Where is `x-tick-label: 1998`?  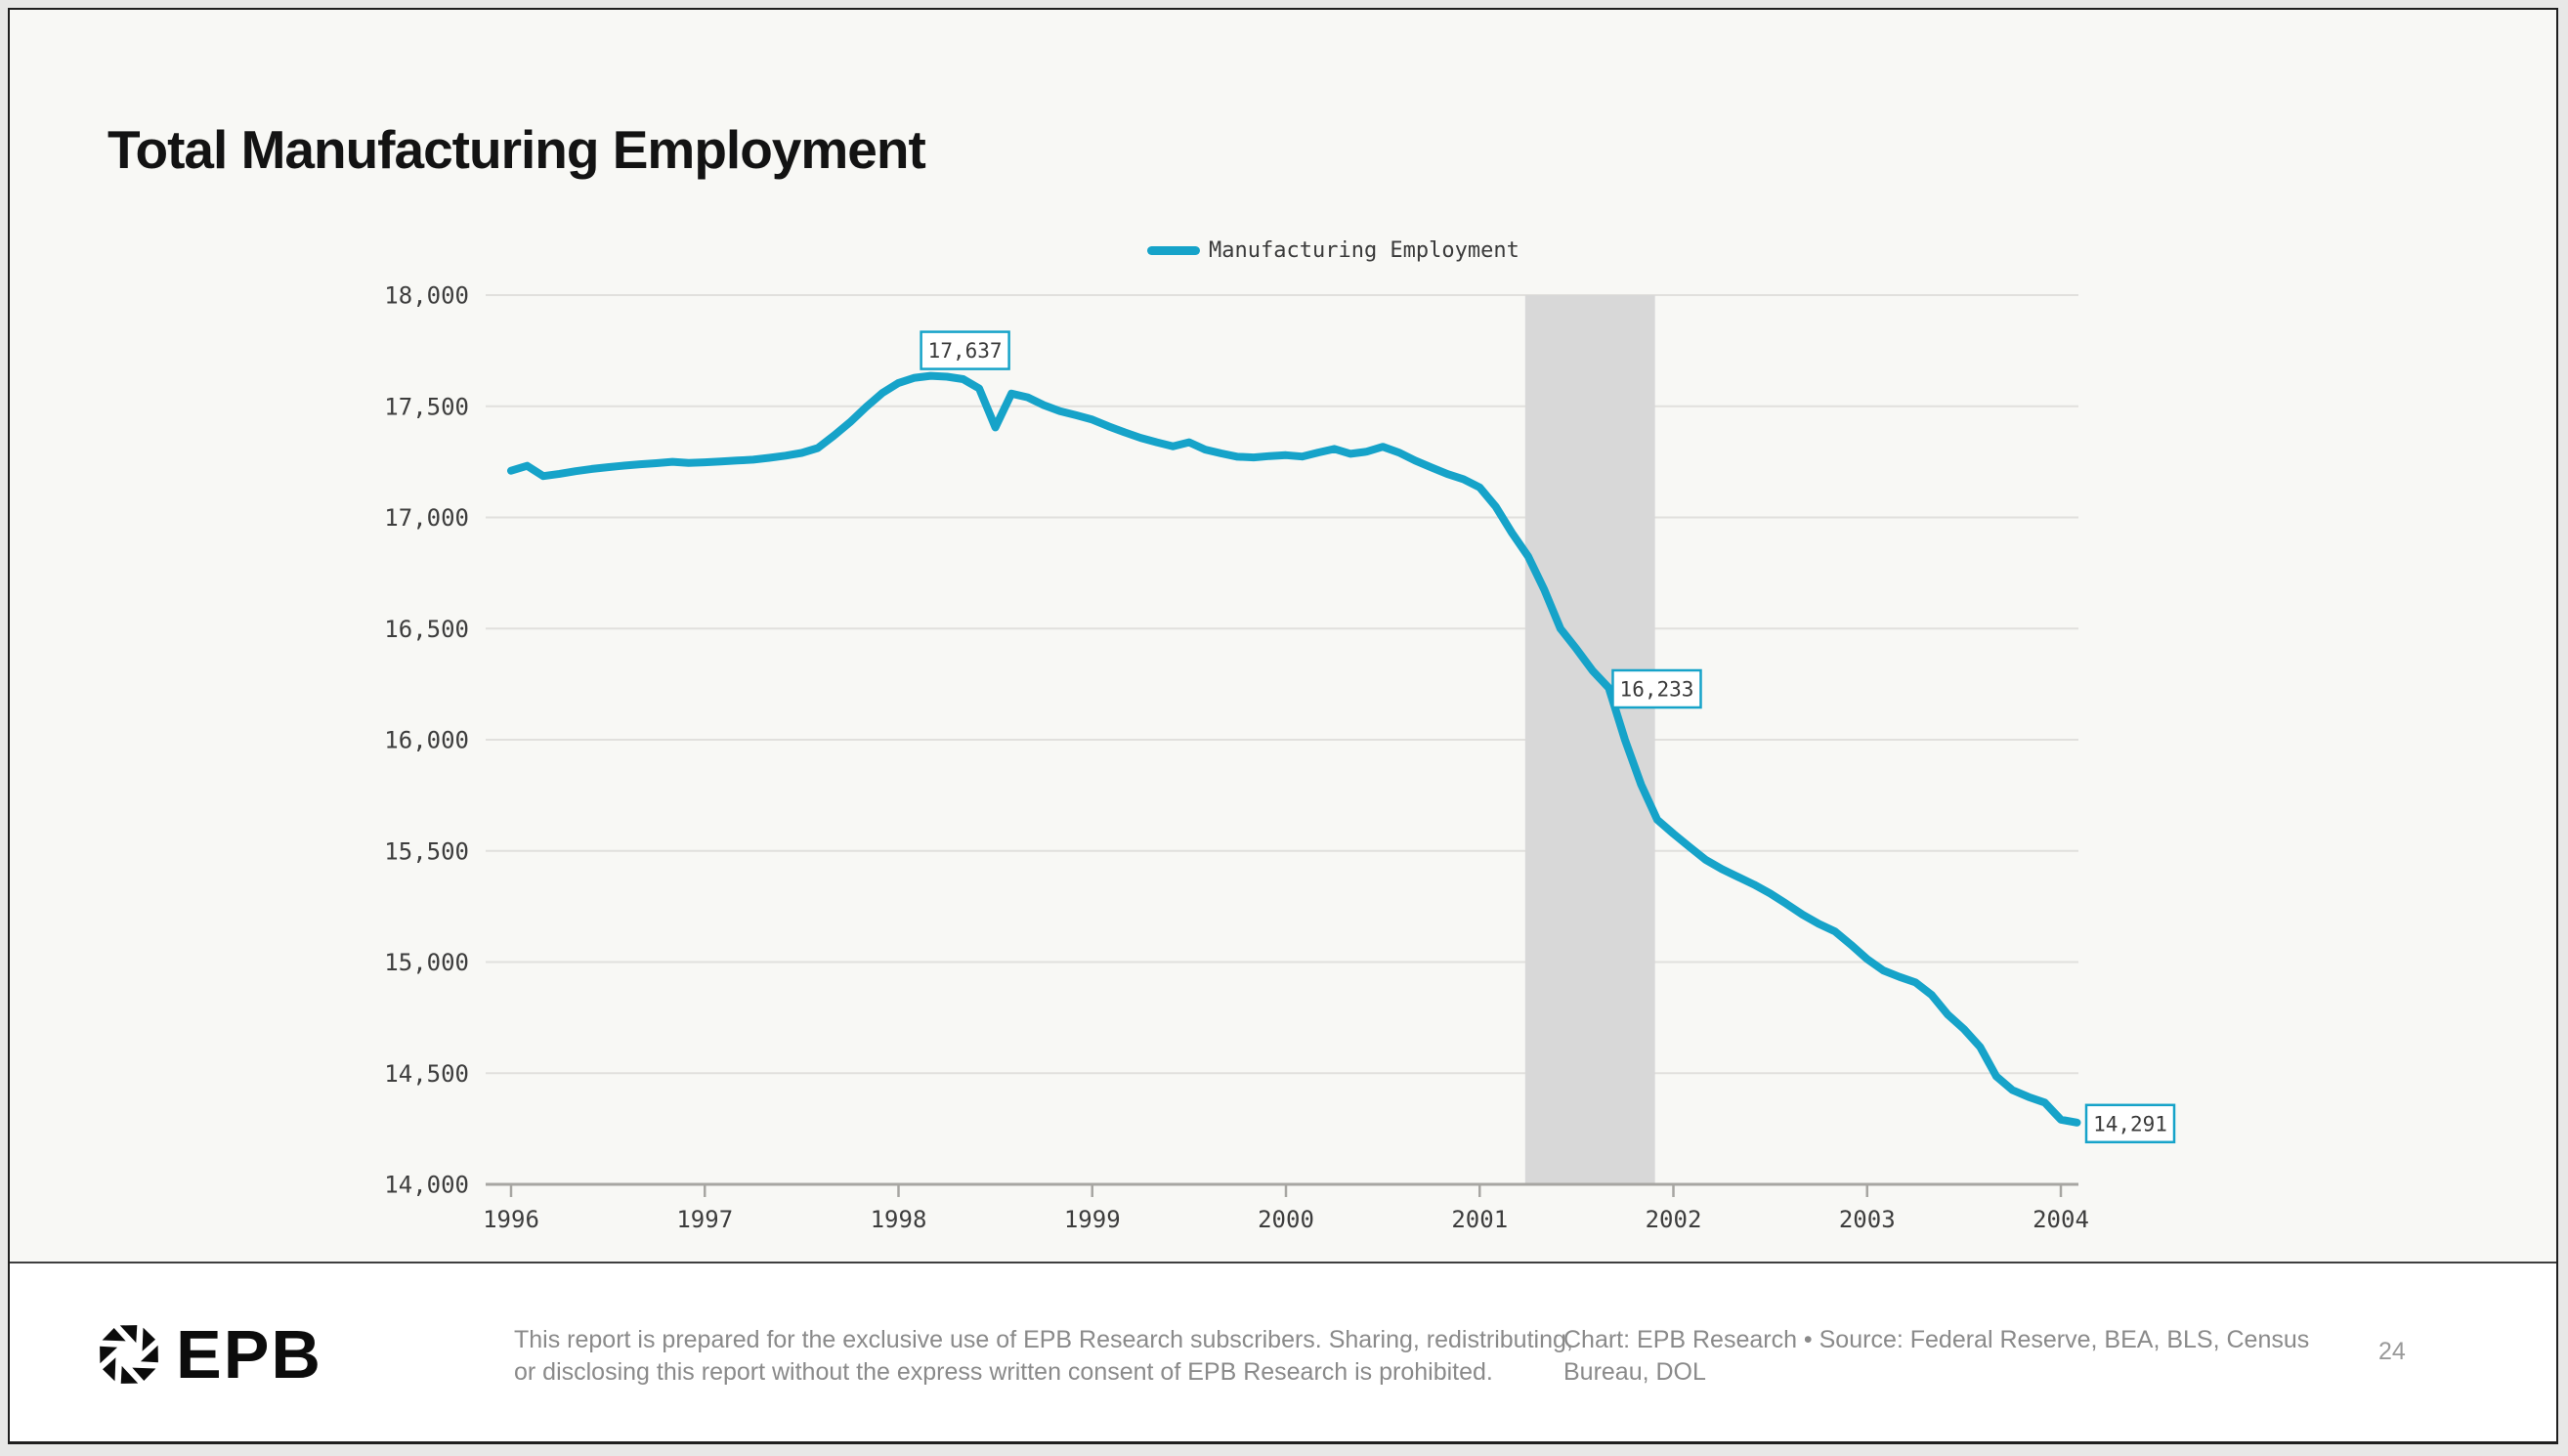
x-tick-label: 1998 is located at coordinates (899, 1219).